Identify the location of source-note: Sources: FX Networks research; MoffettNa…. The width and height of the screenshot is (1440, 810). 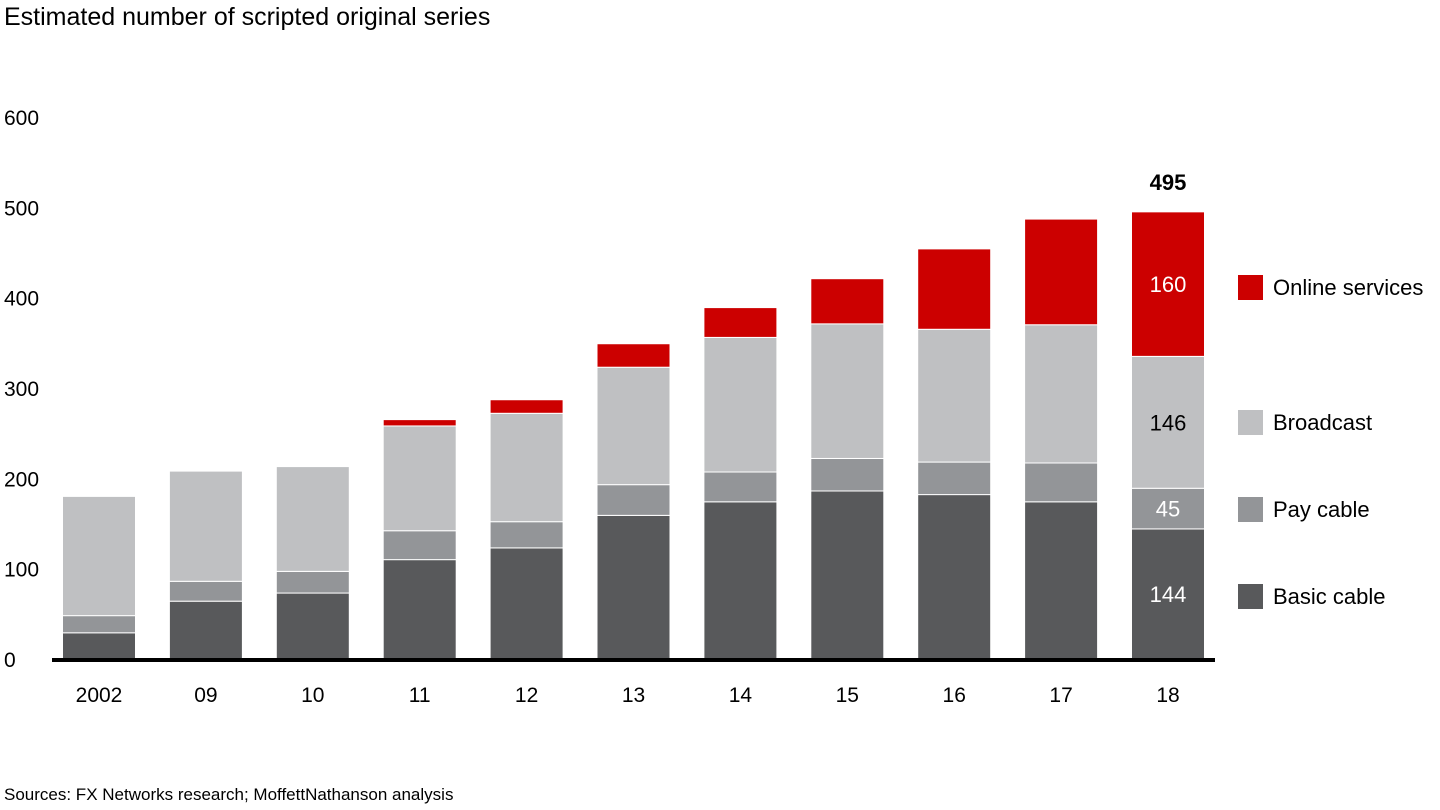
(229, 794).